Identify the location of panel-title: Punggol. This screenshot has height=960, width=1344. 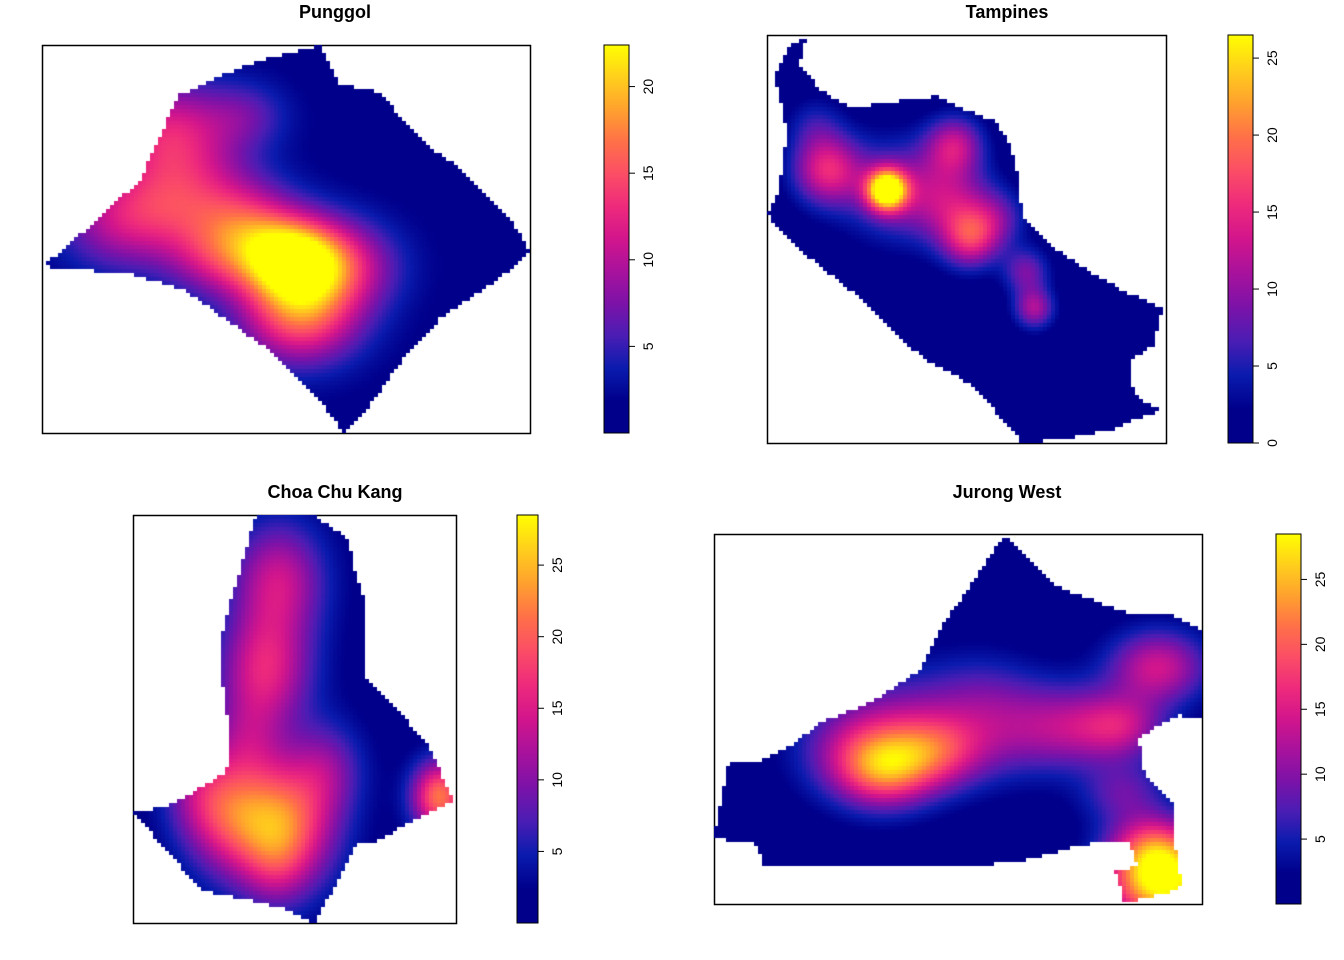
(335, 12).